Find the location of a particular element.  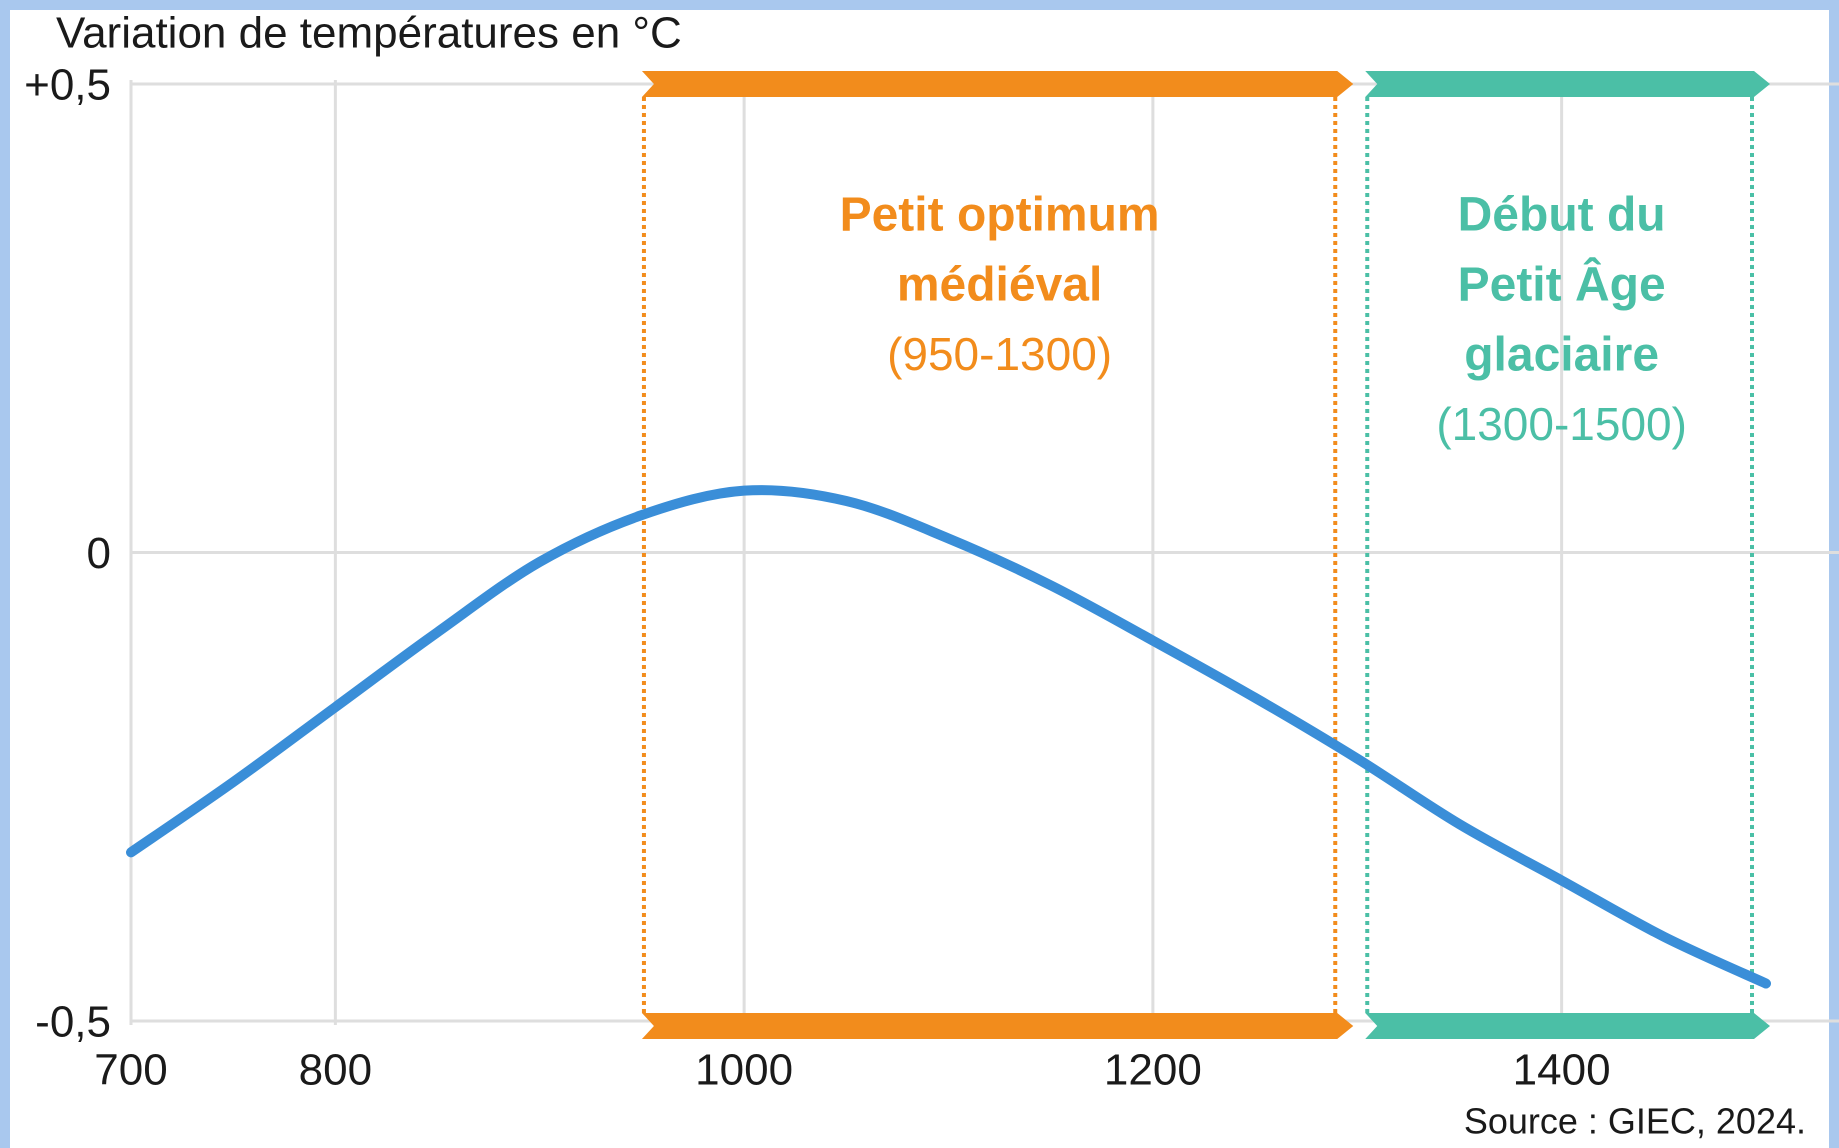

source: Source : GIEC, 2024. is located at coordinates (1635, 1121).